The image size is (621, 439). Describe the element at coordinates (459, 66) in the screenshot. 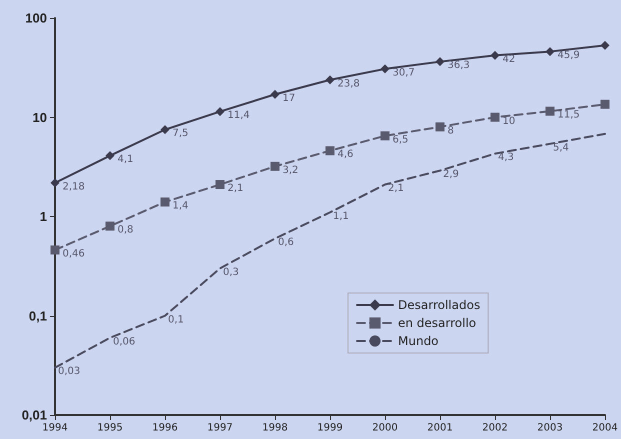

I see `data-label: 36,3` at that location.